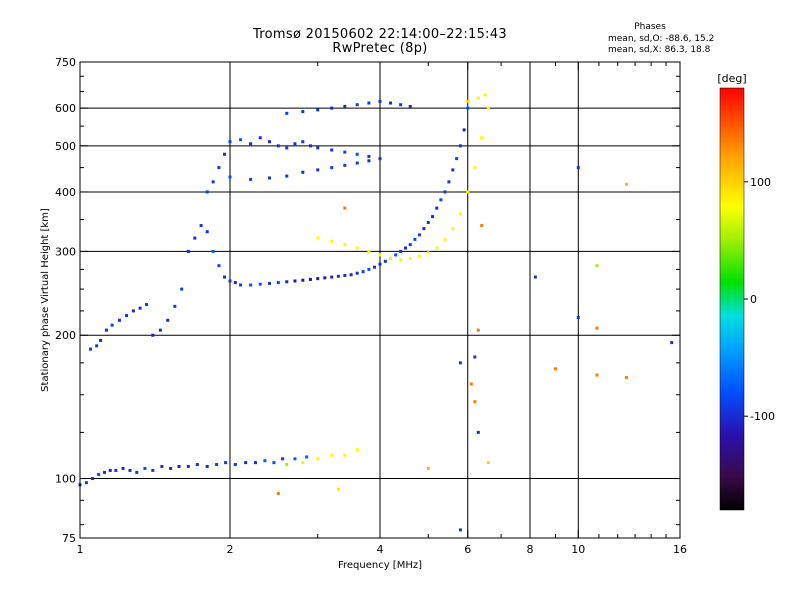 The height and width of the screenshot is (600, 800). What do you see at coordinates (65, 146) in the screenshot?
I see `y-tick-label: 500` at bounding box center [65, 146].